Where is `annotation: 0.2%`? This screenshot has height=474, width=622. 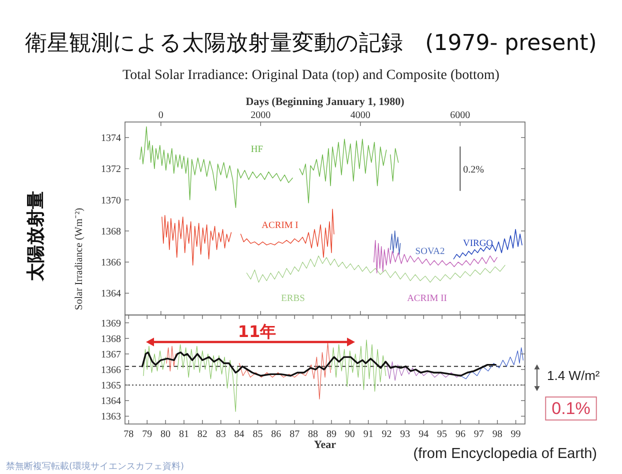
annotation: 0.2% is located at coordinates (473, 170).